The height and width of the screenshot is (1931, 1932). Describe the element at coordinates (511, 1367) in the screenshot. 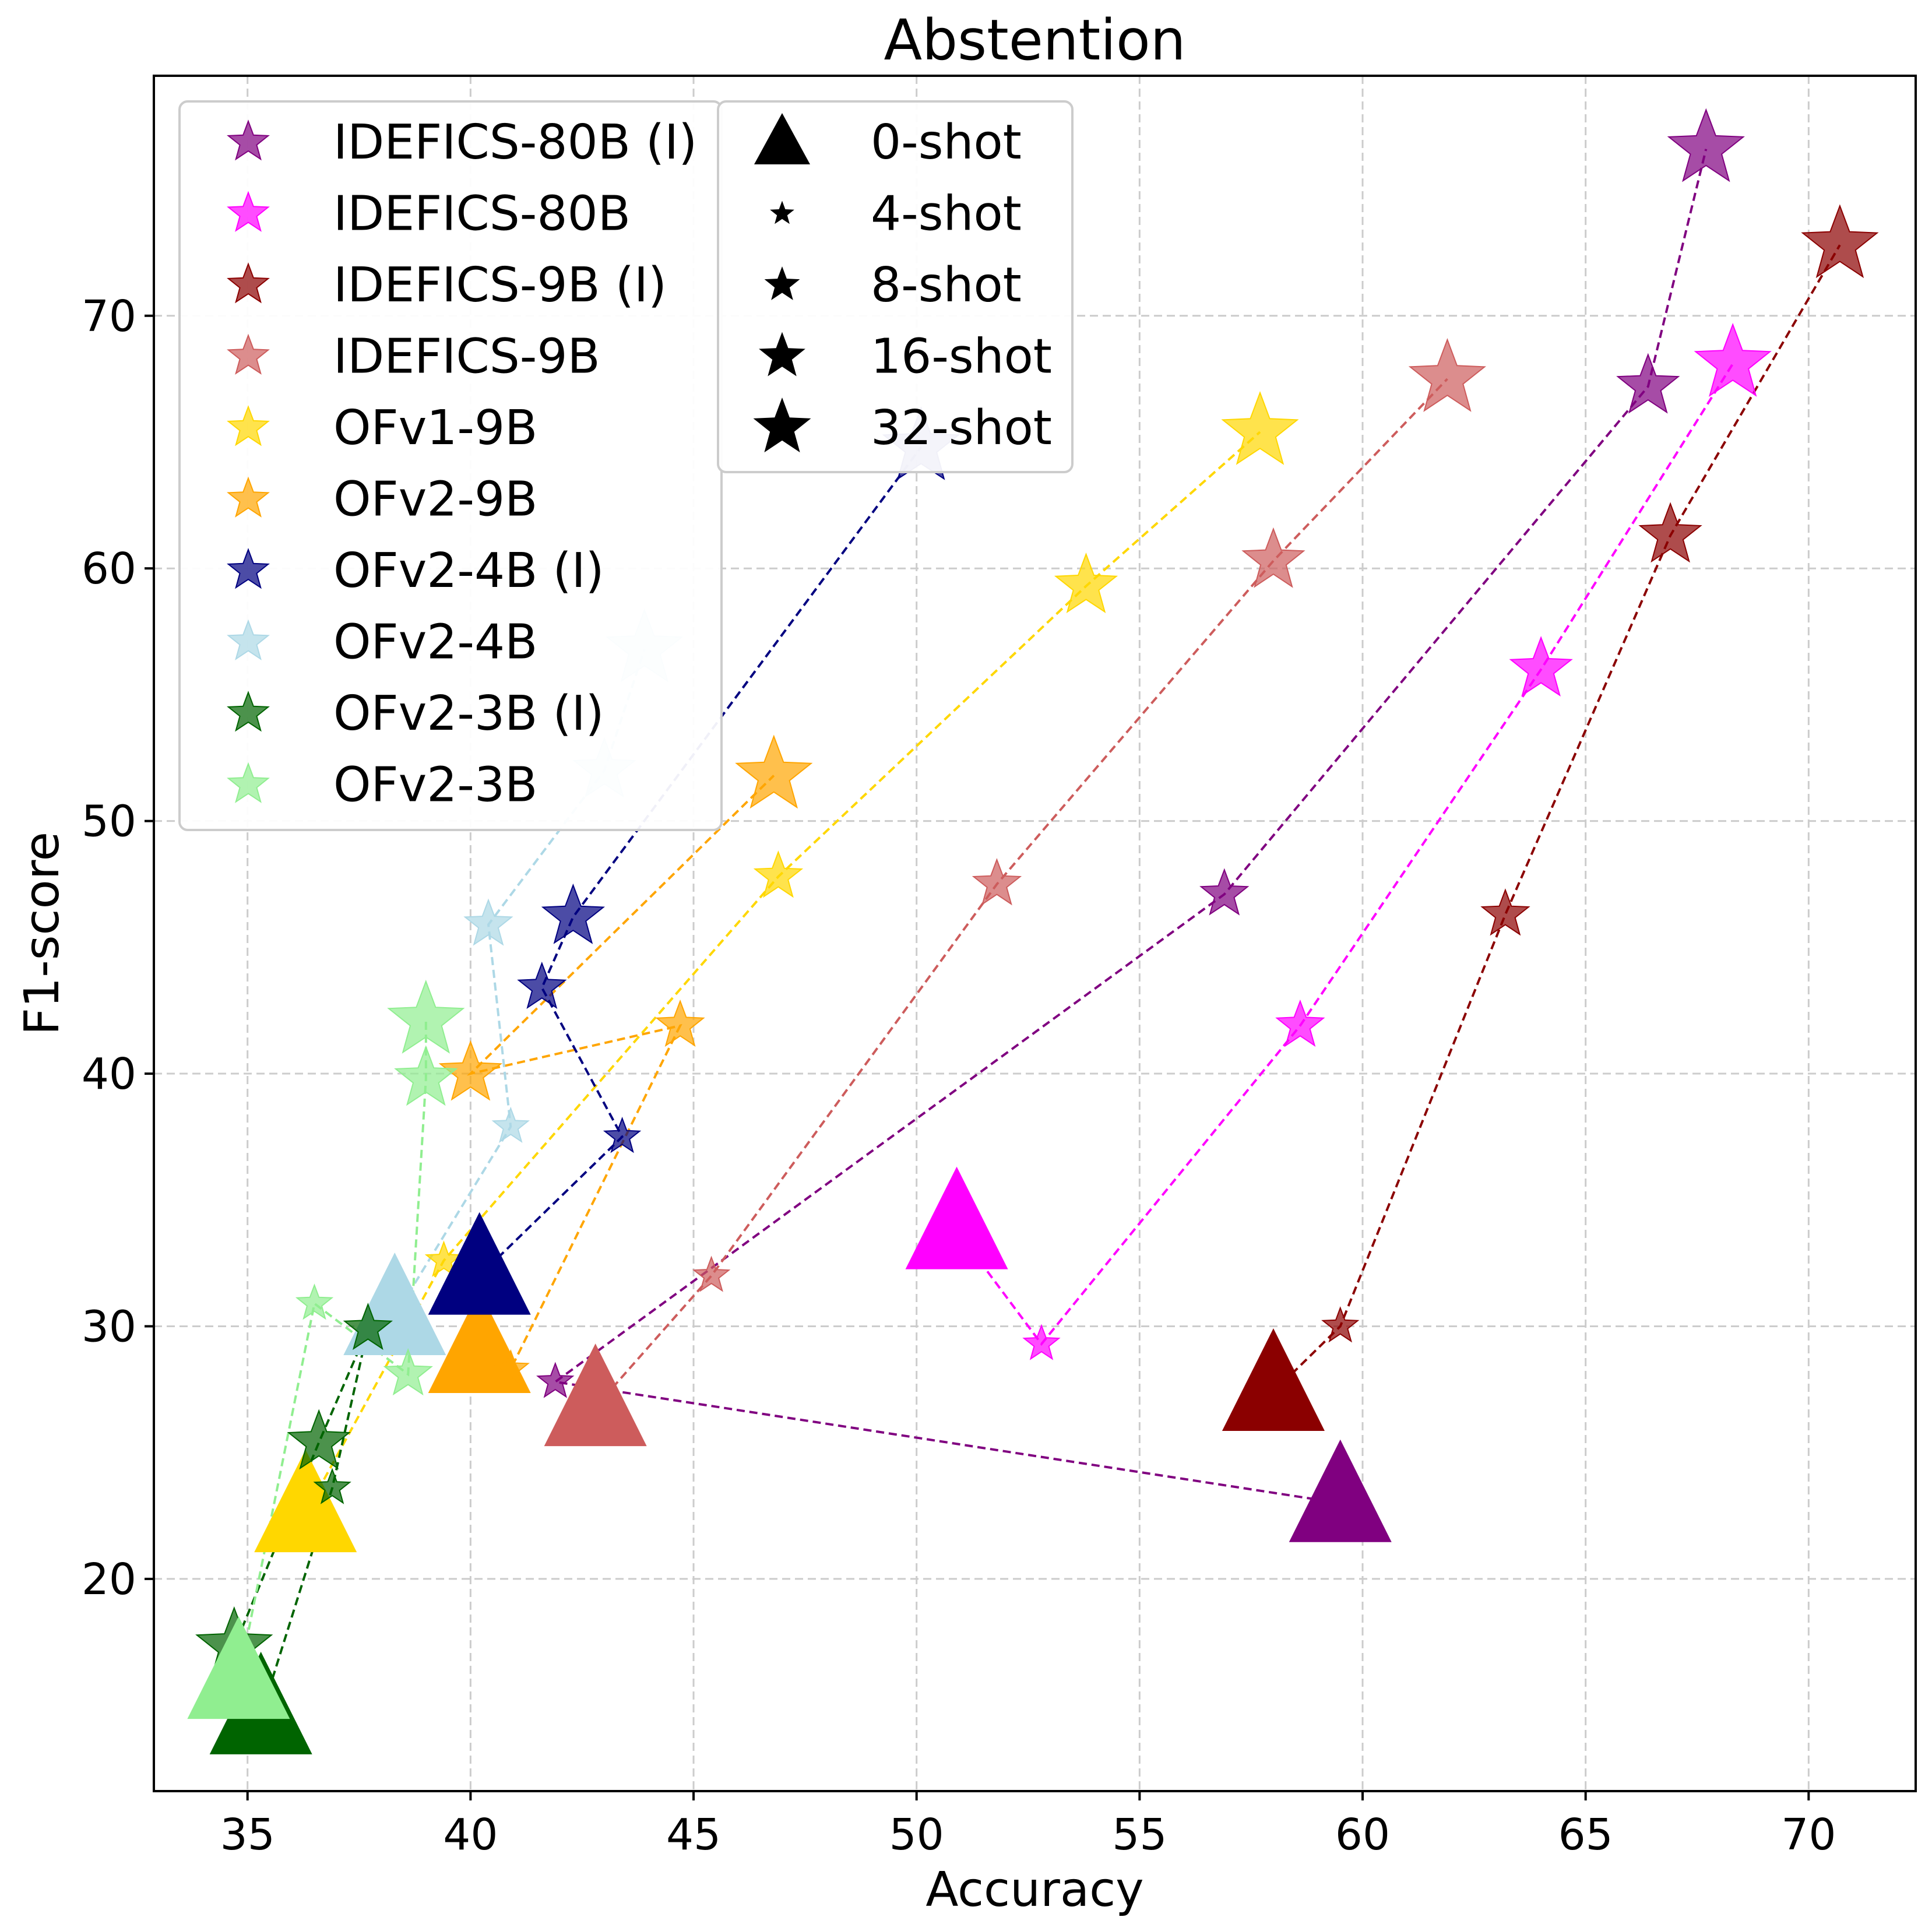

I see `marker-ofv2-9b-4-shot` at that location.